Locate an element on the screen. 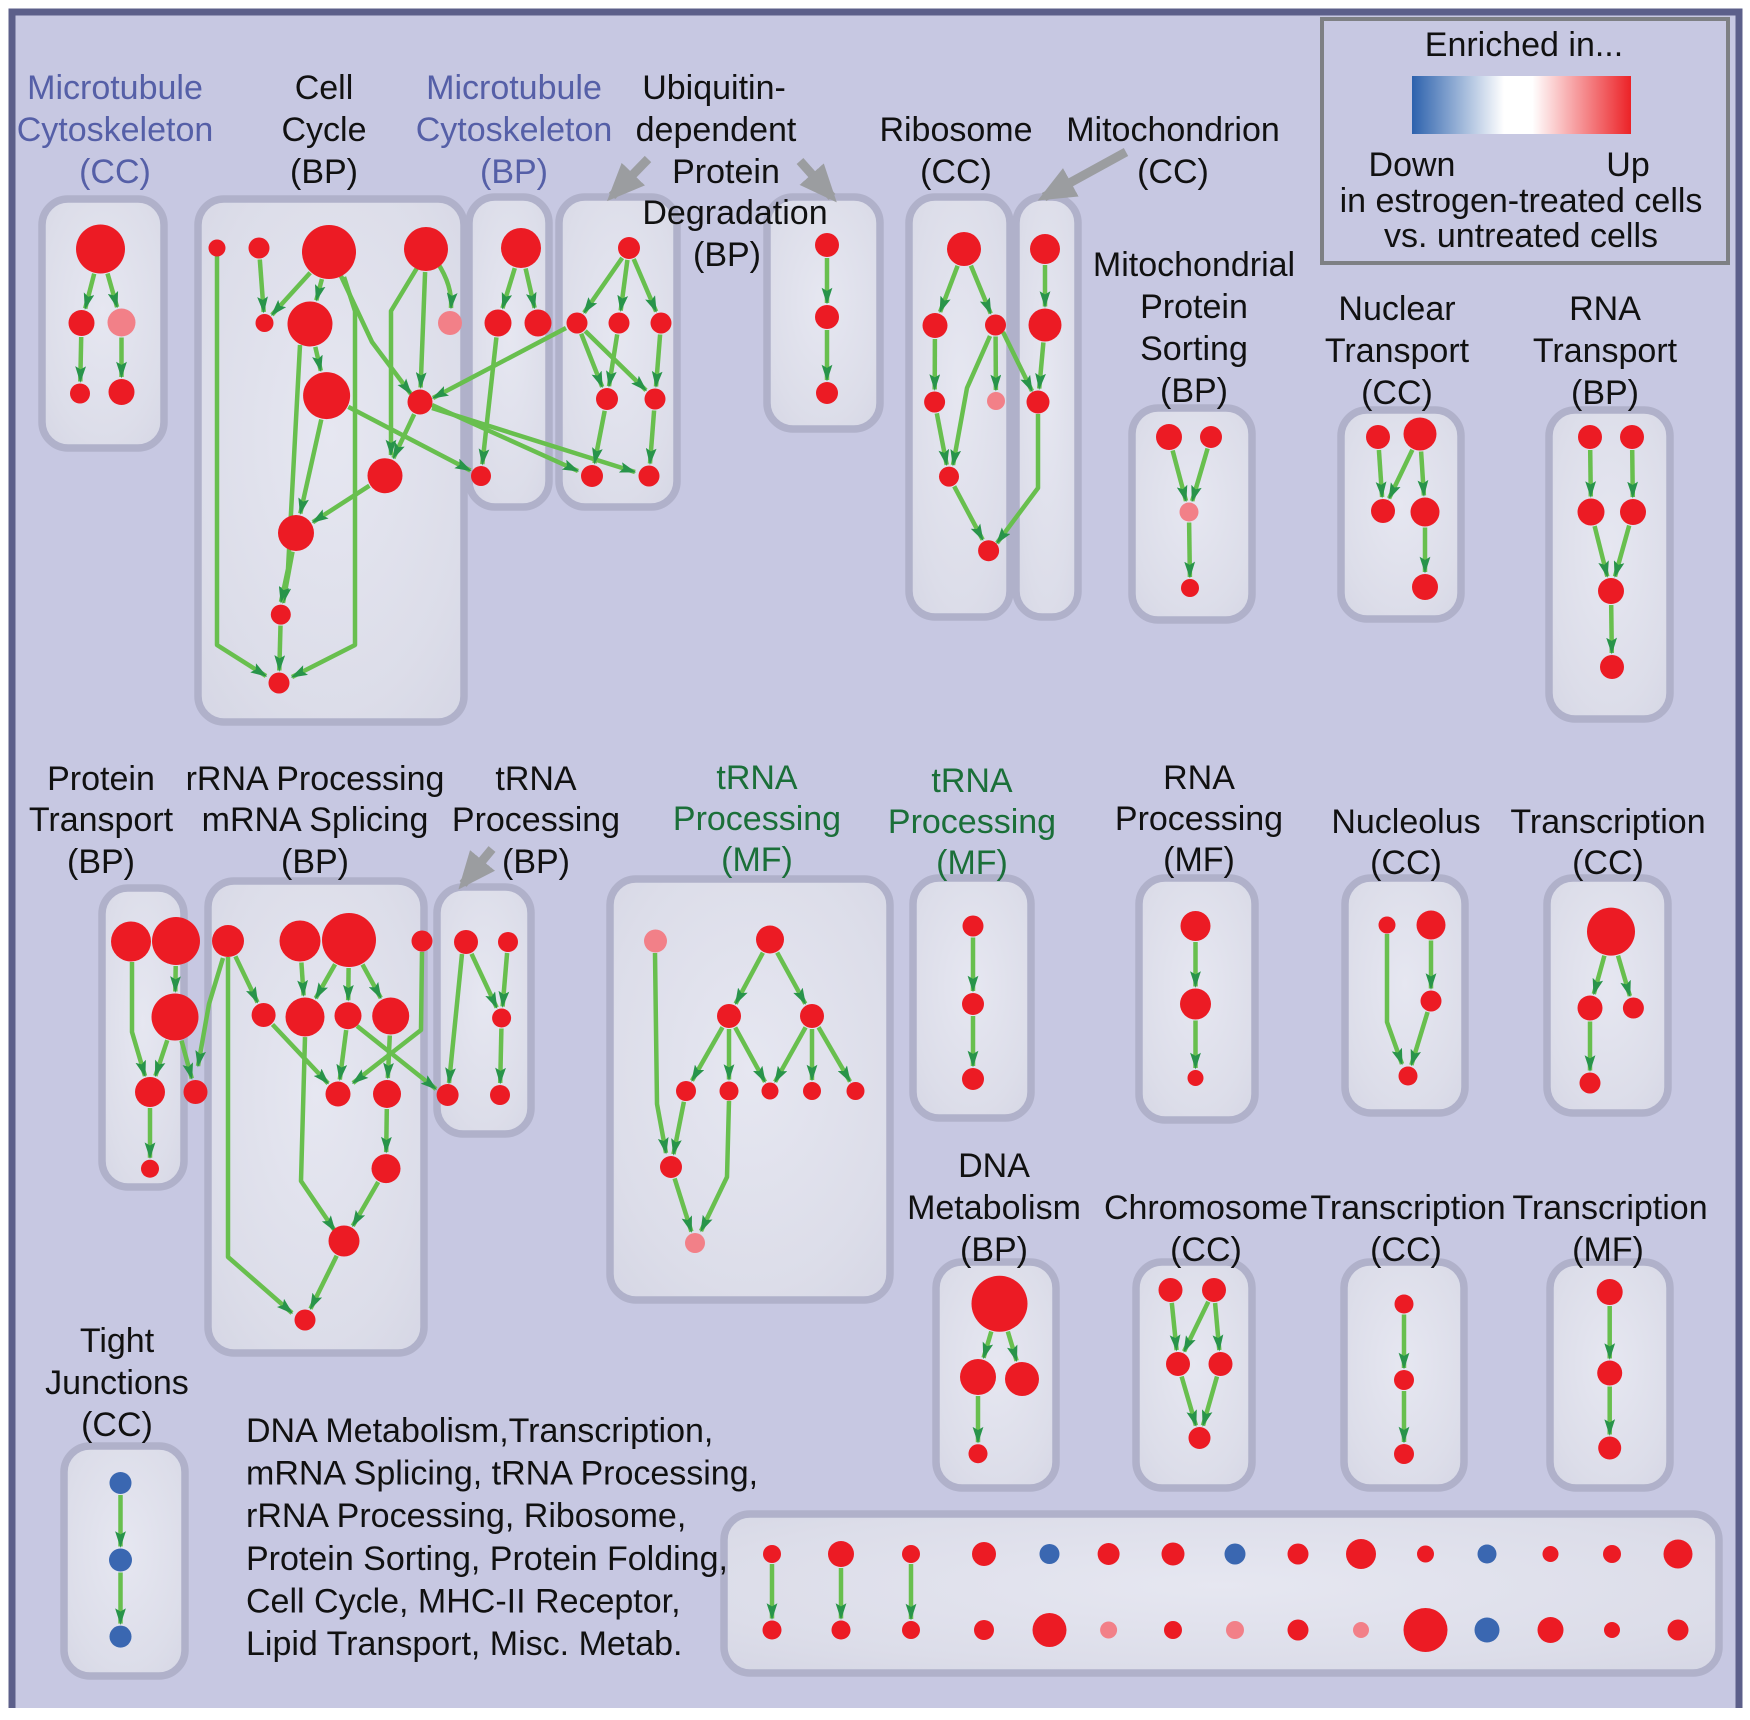 This screenshot has width=1750, height=1720. svg-text: mRNA Splicing is located at coordinates (315, 820).